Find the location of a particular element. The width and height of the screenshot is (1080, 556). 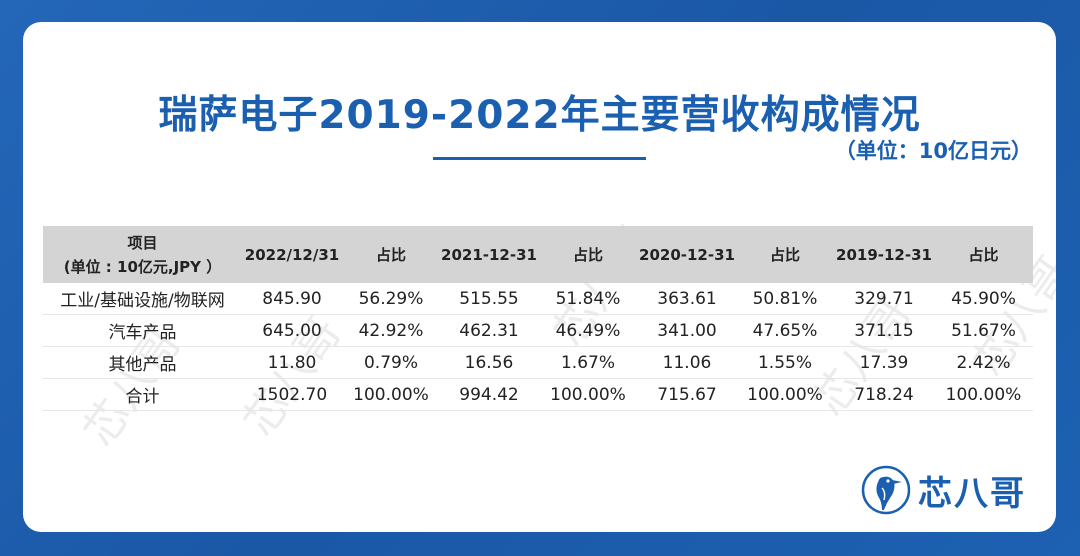

table-cell: 2.42% is located at coordinates (983, 362).